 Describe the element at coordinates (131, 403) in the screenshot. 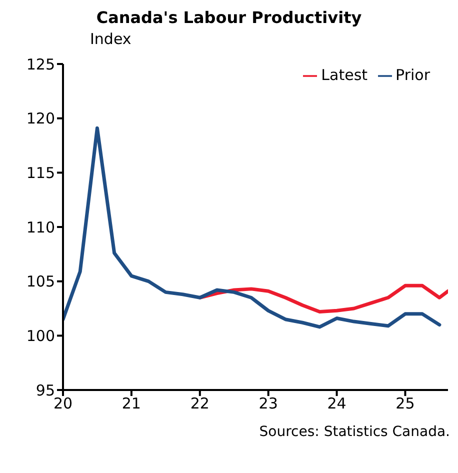

I see `x-tick-label: 21` at that location.